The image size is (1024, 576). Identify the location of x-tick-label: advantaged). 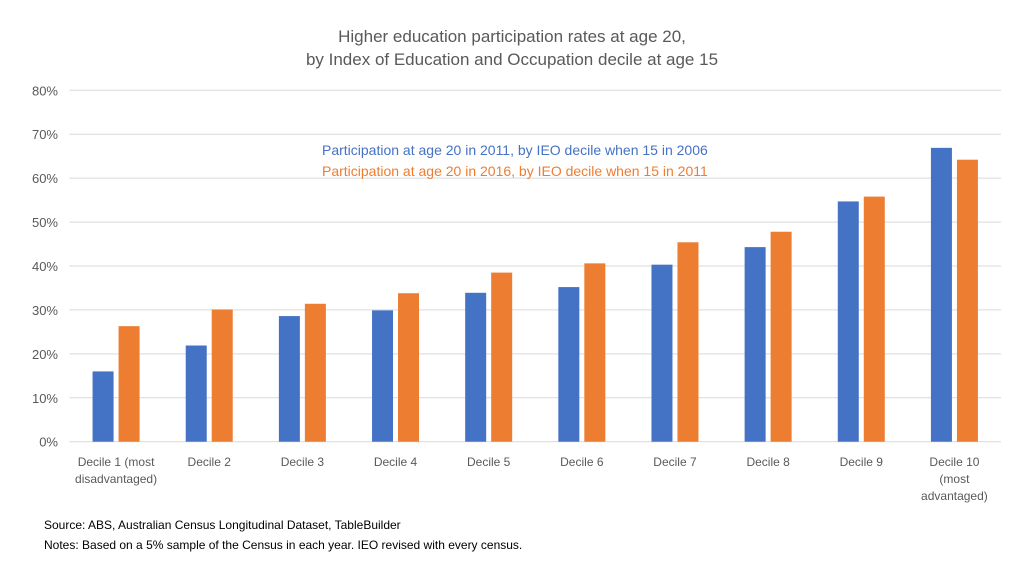
(954, 496).